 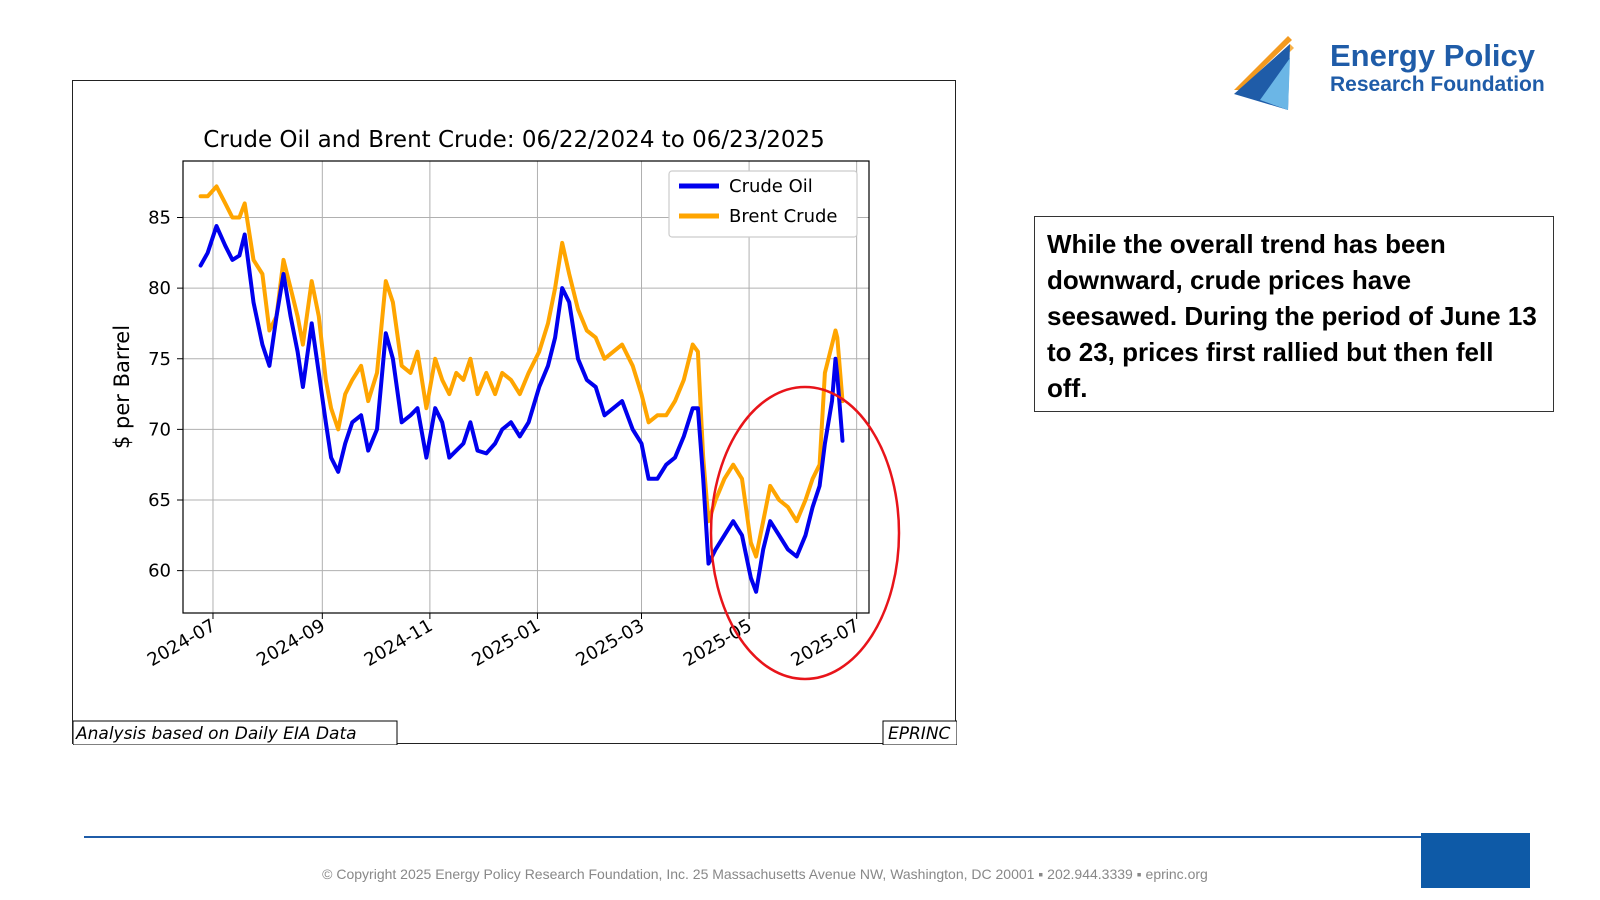 I want to click on credit-label: EPRINC, so click(x=919, y=734).